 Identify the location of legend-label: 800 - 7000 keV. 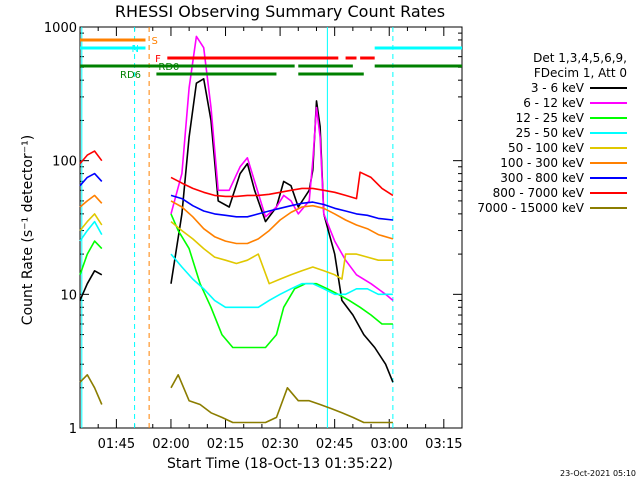
(539, 193).